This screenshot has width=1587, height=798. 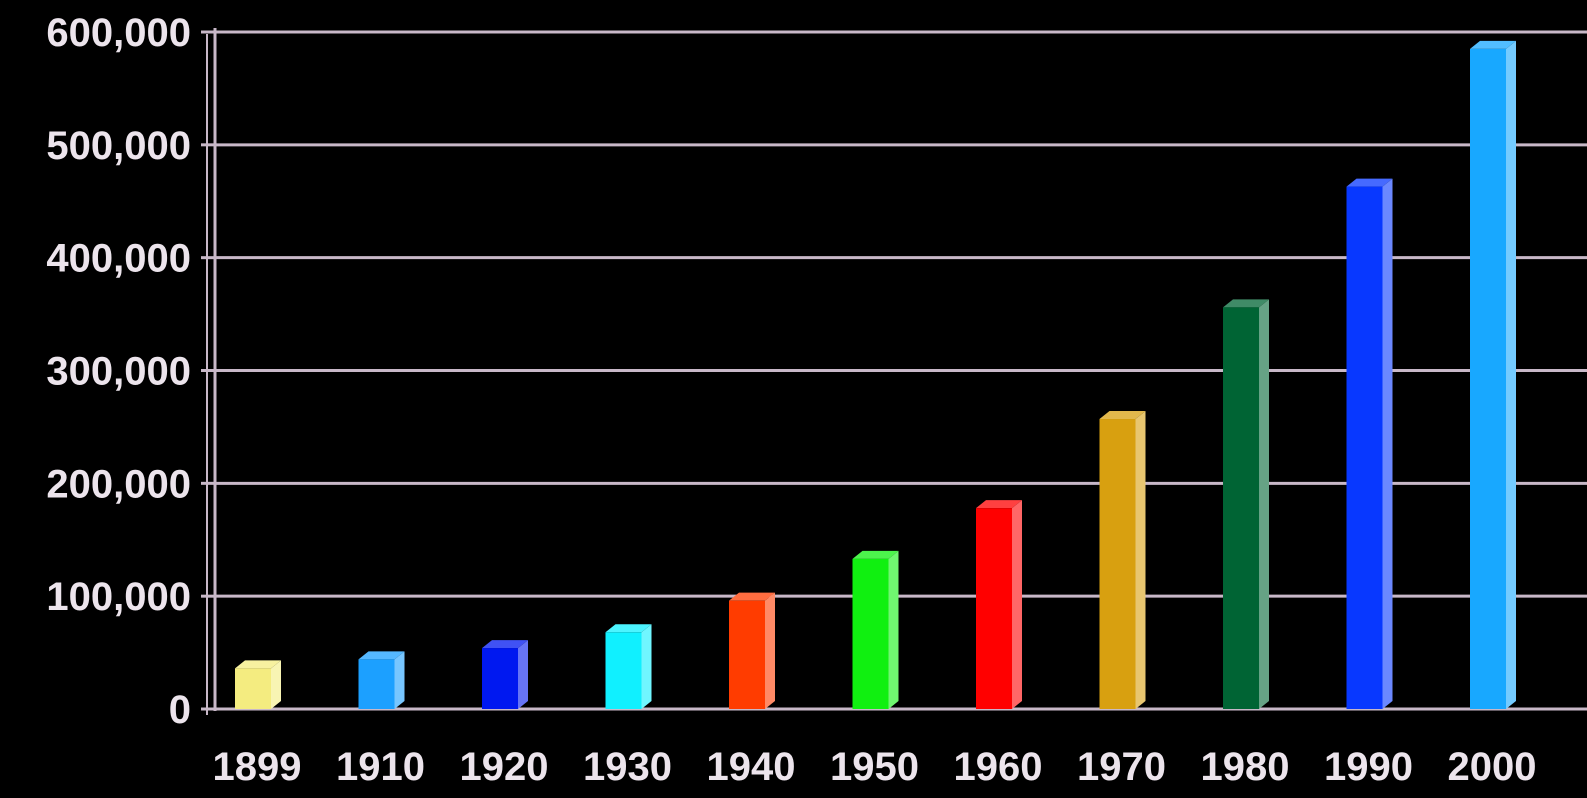 What do you see at coordinates (118, 484) in the screenshot?
I see `y-tick-label: 200,000` at bounding box center [118, 484].